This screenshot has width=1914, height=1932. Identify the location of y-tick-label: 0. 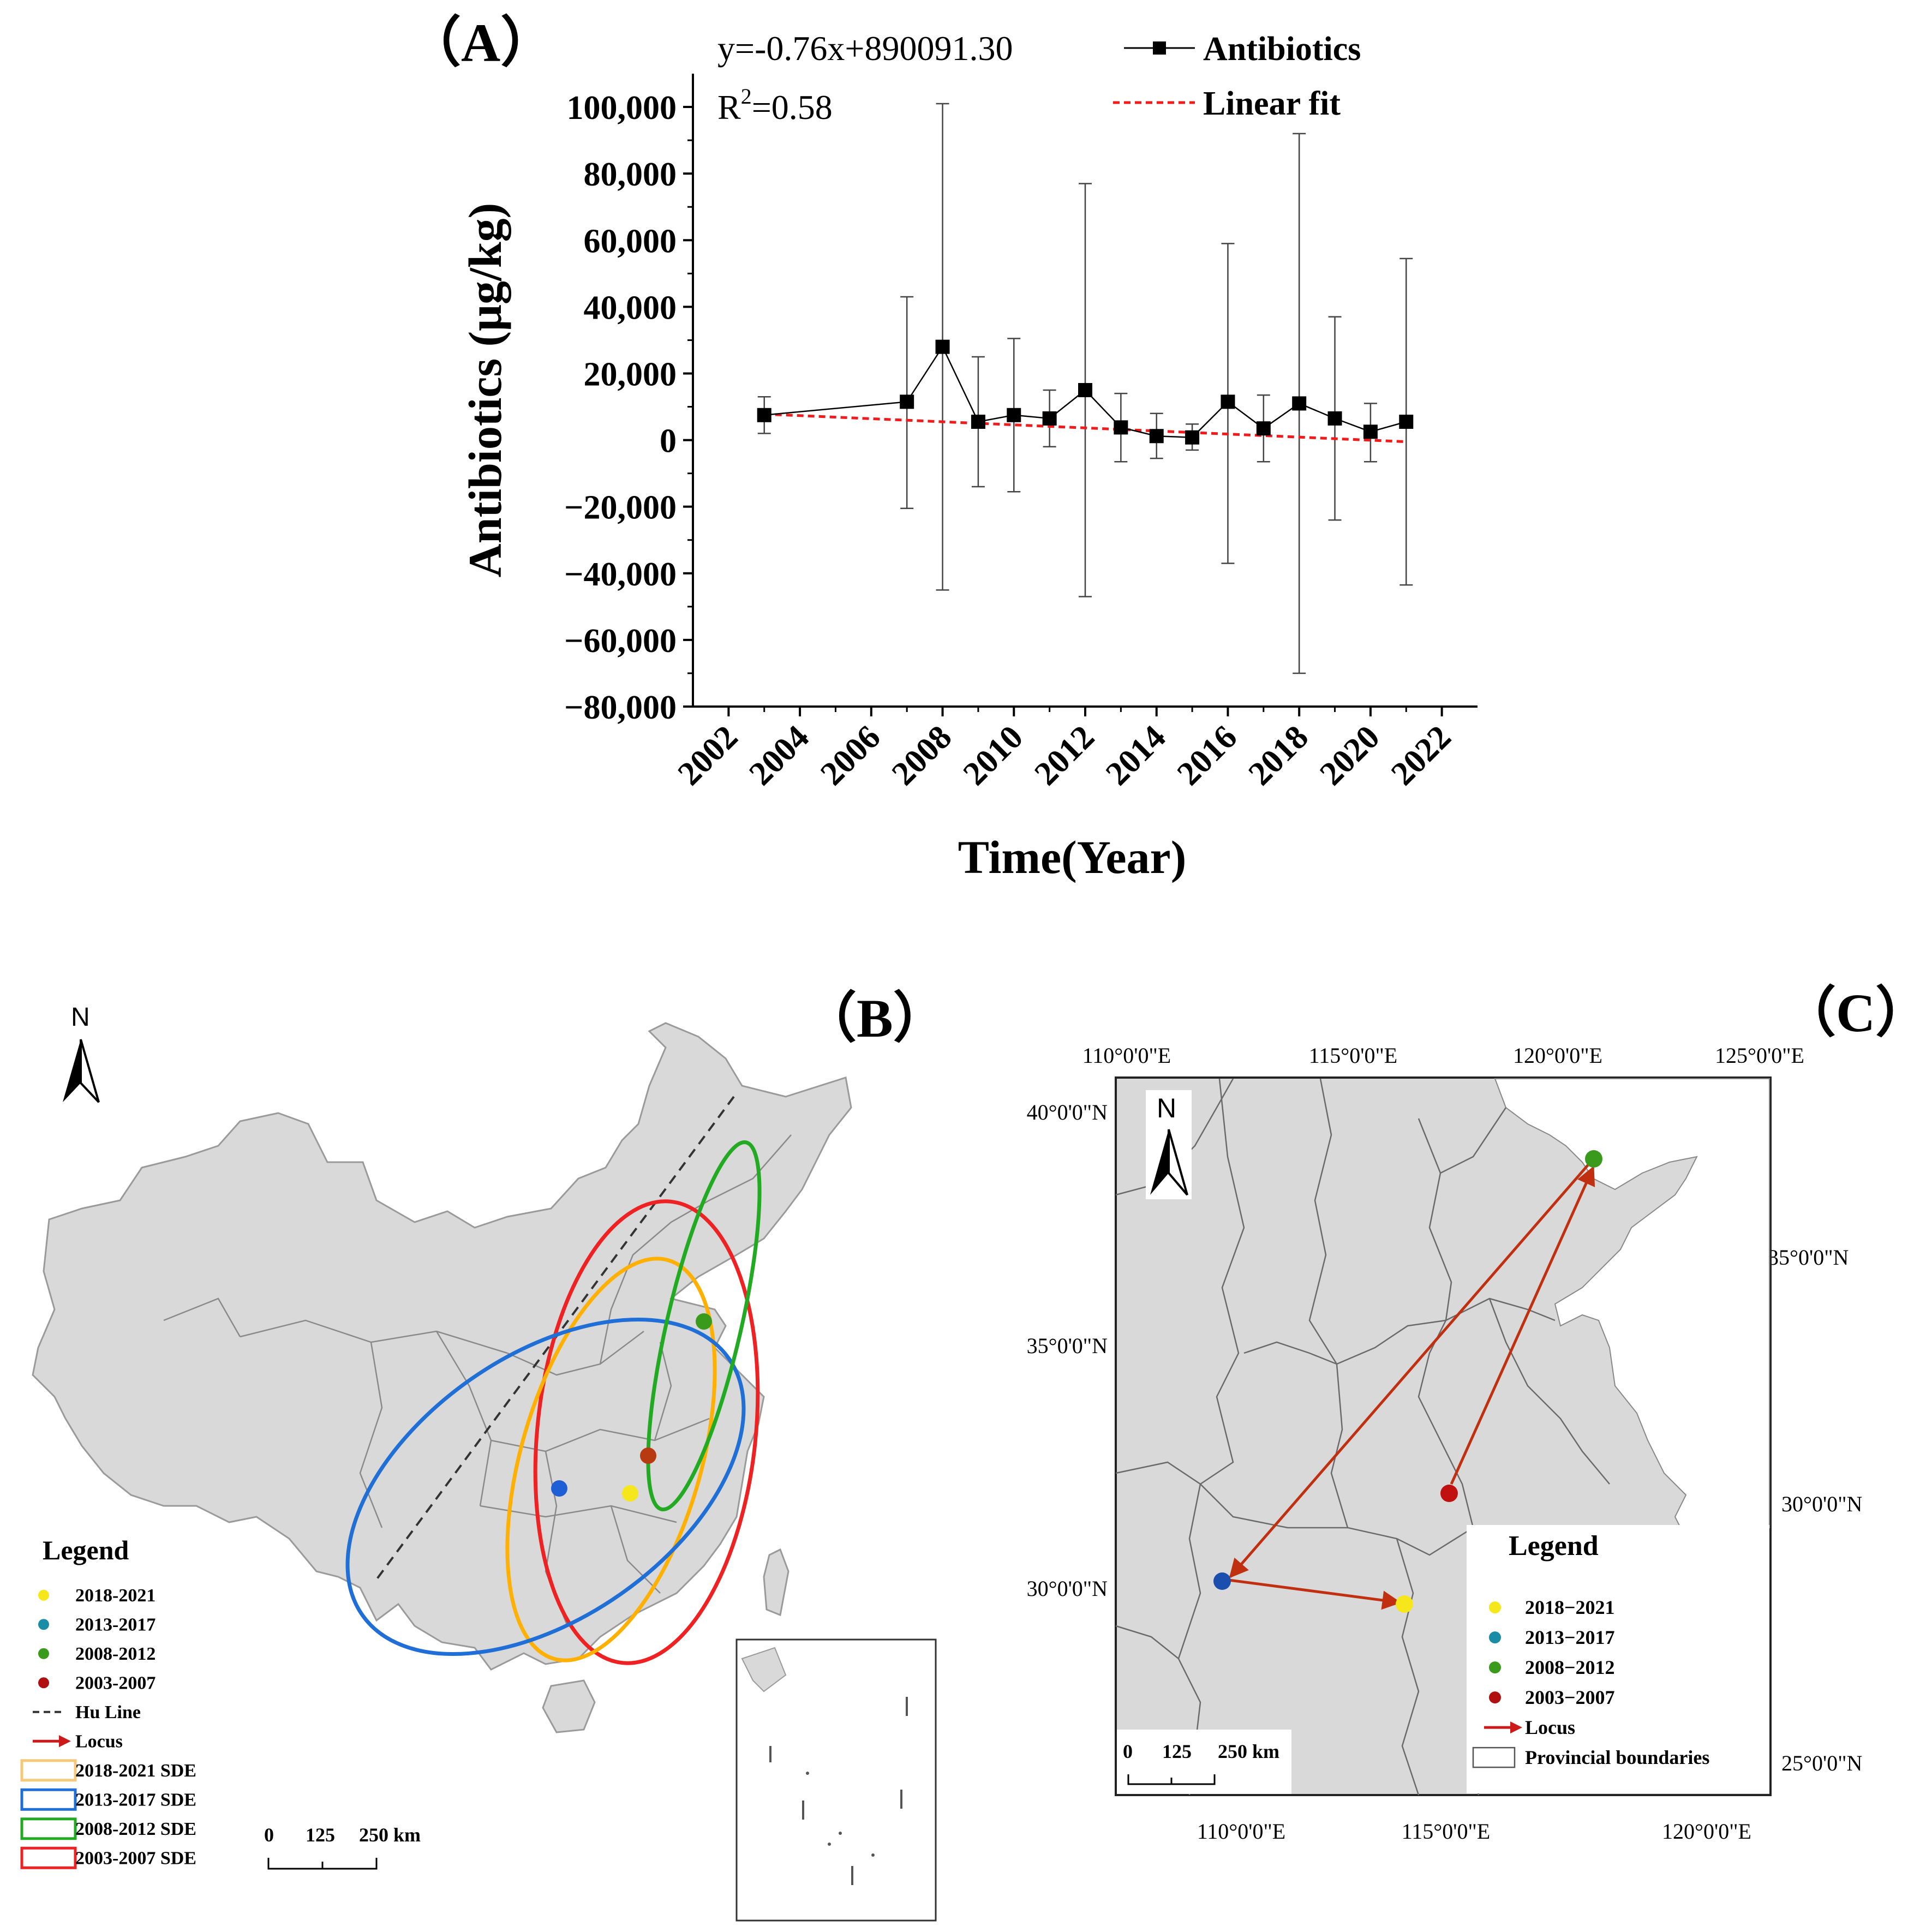
(668, 442).